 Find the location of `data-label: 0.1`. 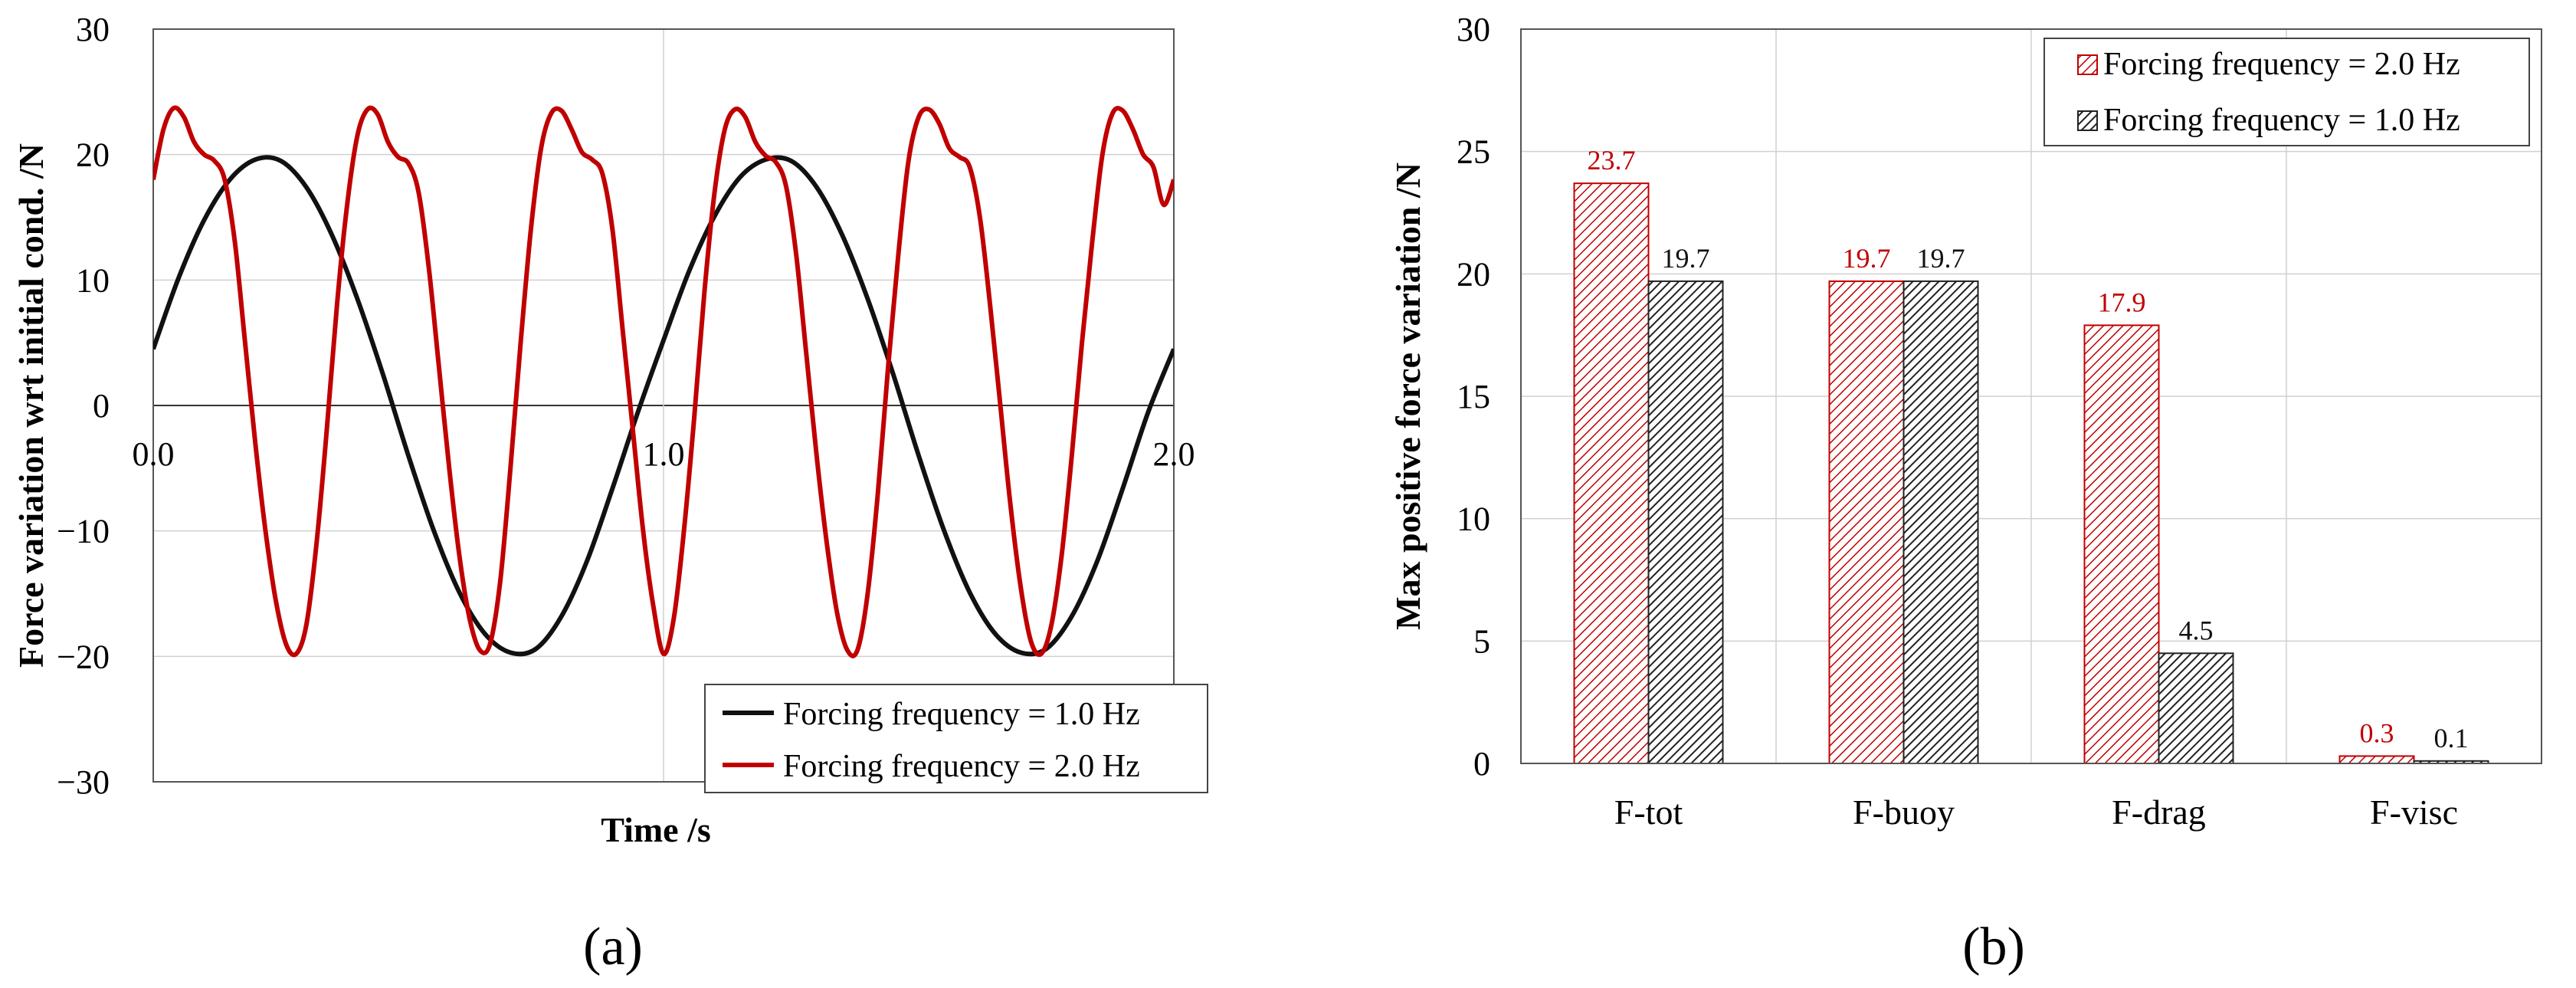

data-label: 0.1 is located at coordinates (2451, 738).